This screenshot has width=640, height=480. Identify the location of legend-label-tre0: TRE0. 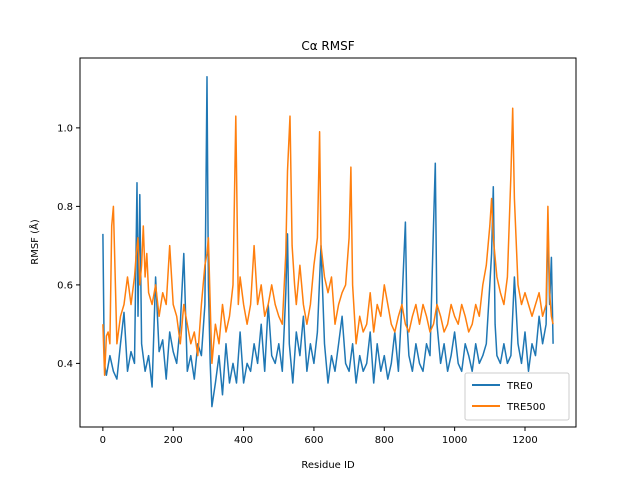
(519, 386).